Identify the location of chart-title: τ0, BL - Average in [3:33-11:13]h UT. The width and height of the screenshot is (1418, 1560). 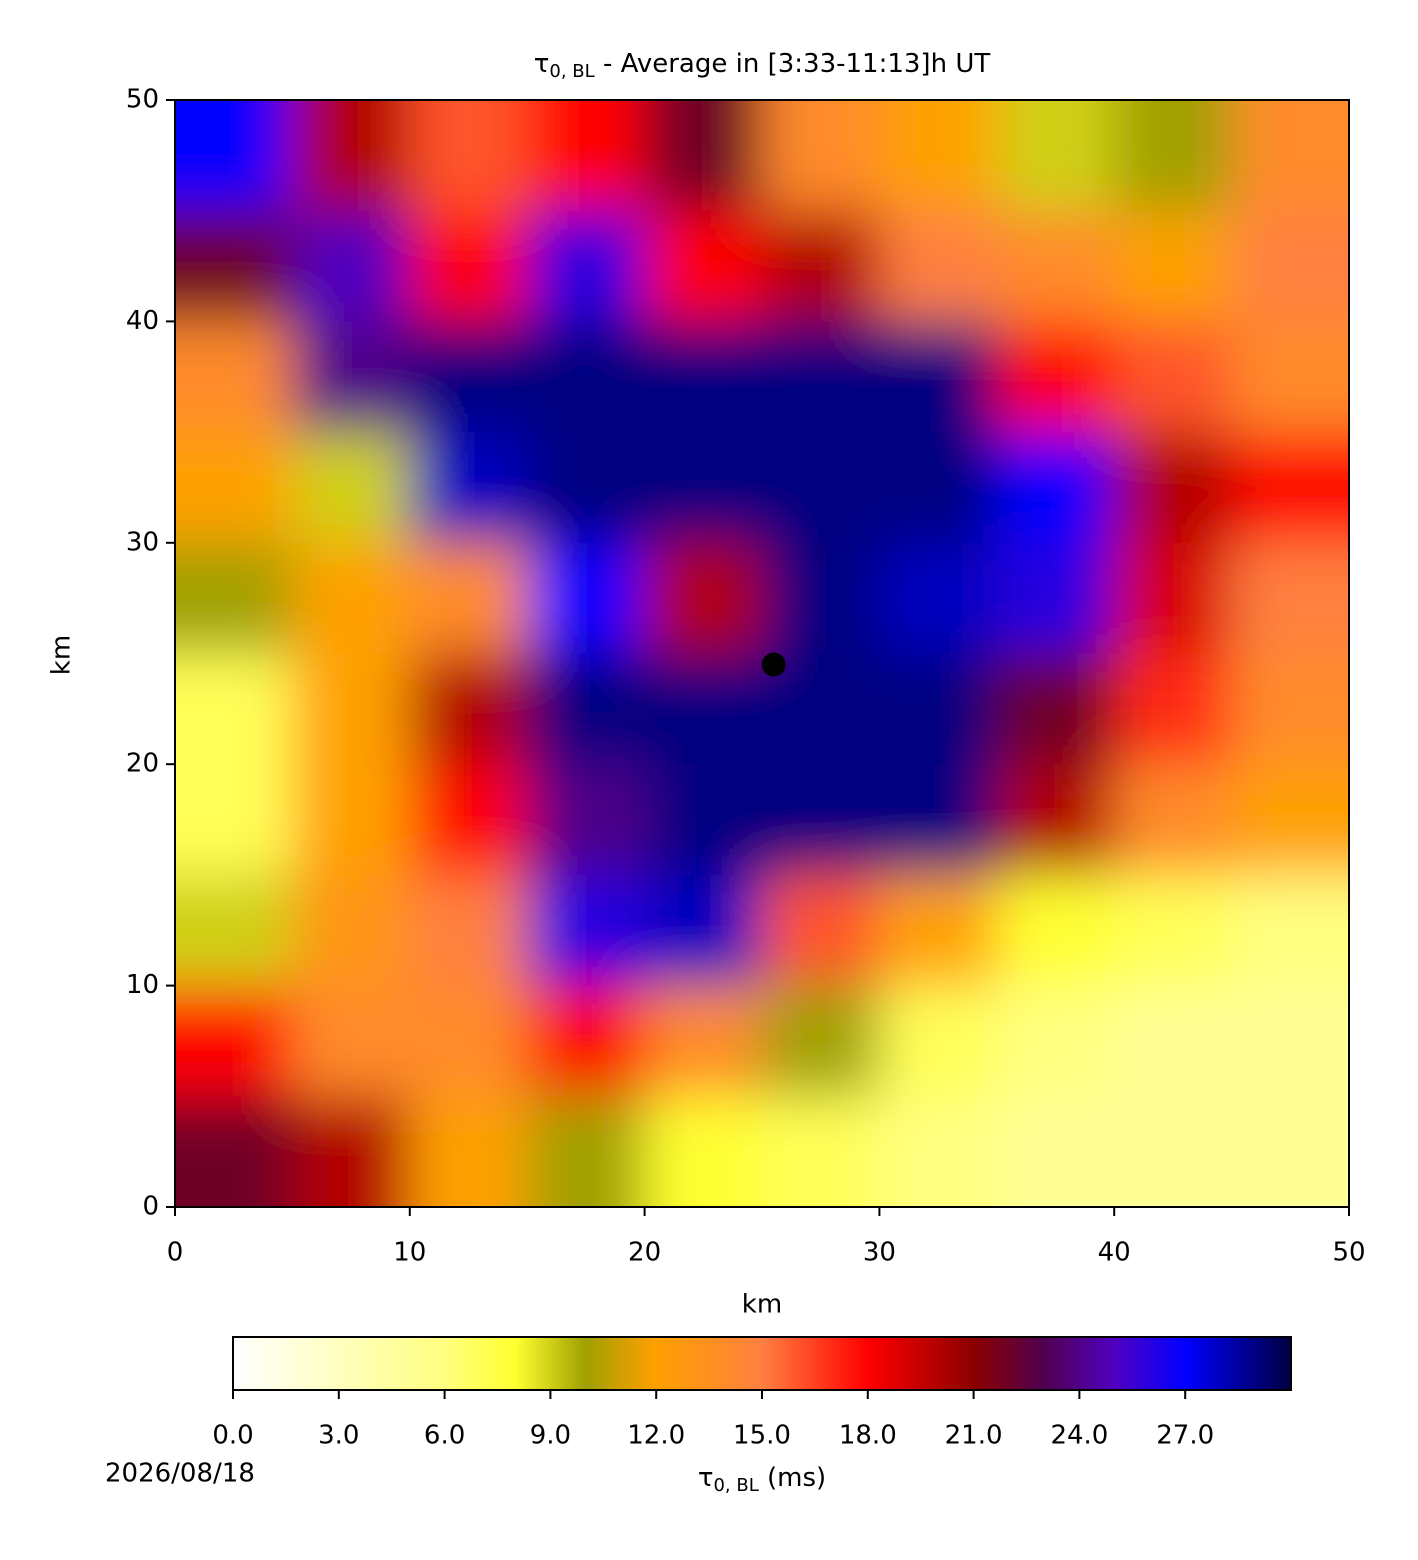
(762, 66).